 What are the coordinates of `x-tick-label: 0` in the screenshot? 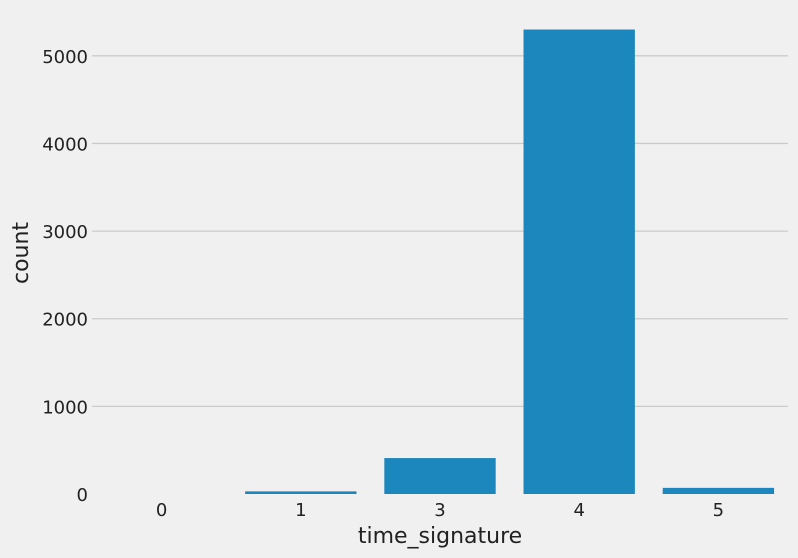 It's located at (161, 510).